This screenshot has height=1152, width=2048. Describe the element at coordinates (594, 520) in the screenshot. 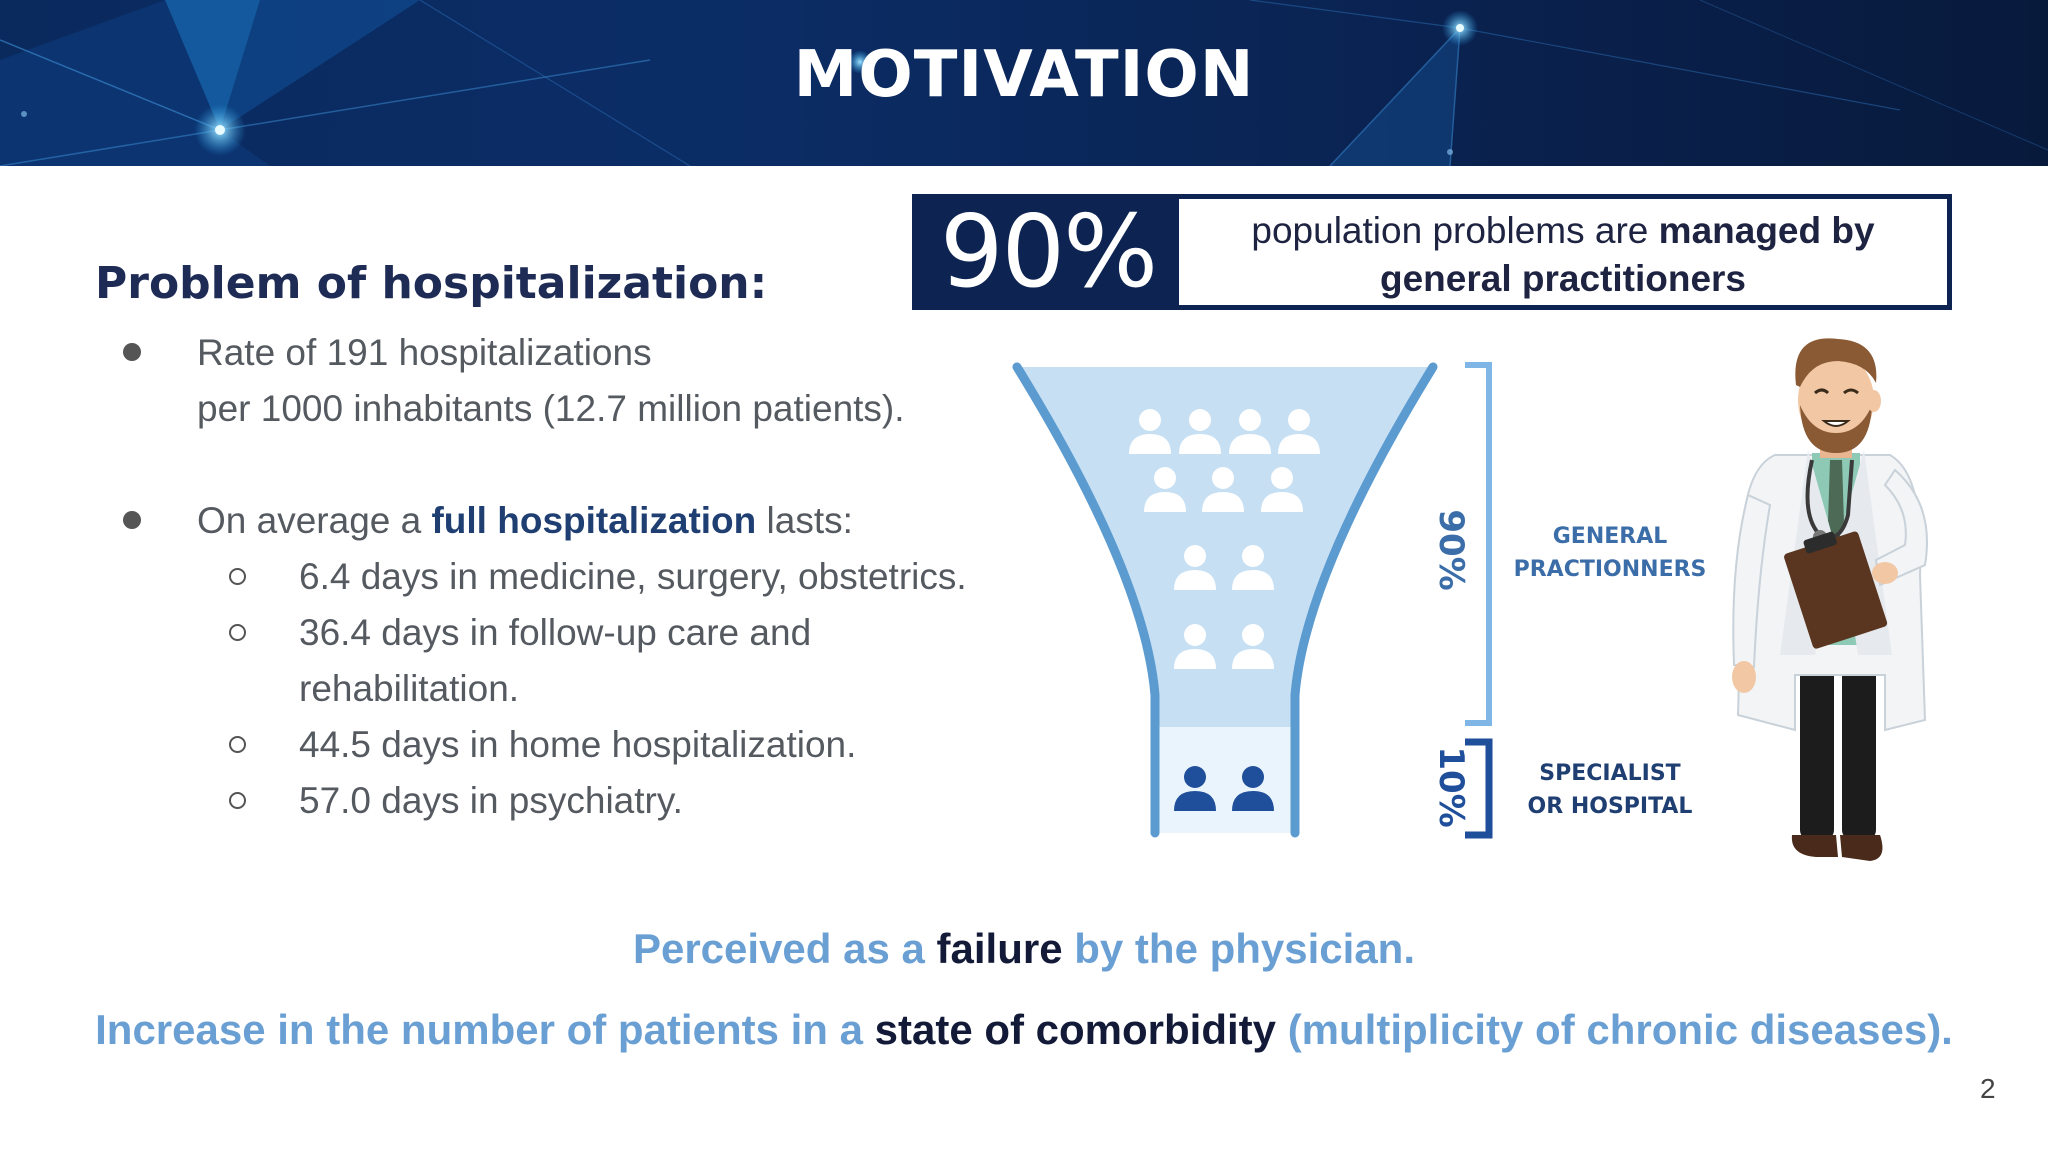

I see `bullet-text-highlight: full hospitalization` at that location.